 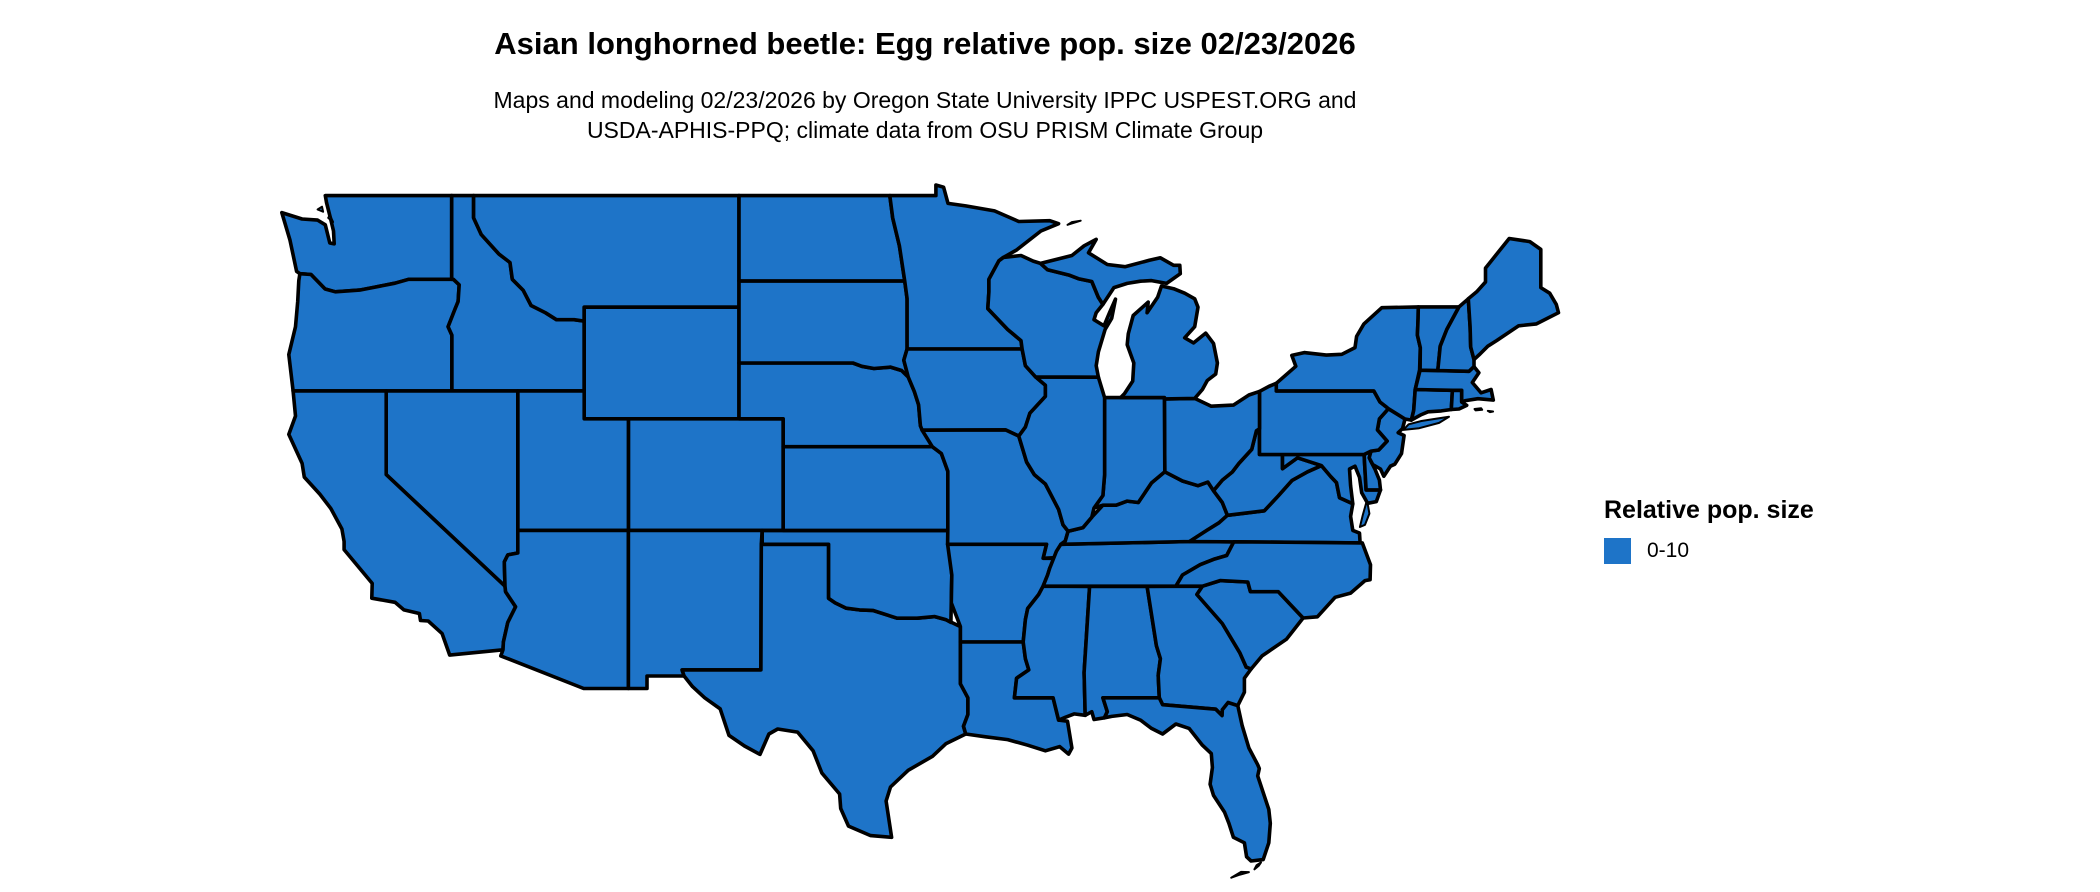 I want to click on state-il, so click(x=1061, y=454).